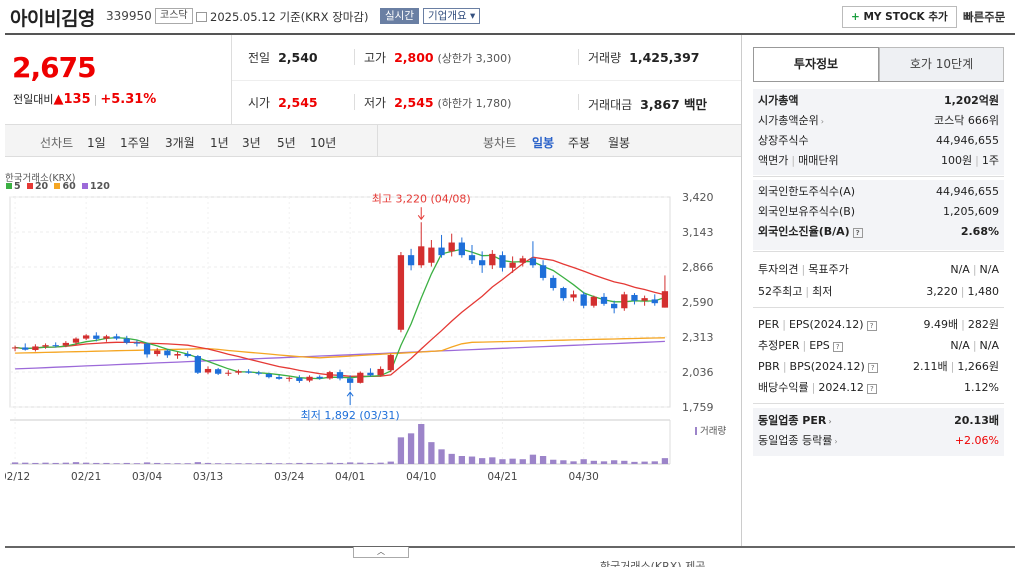 This screenshot has width=1024, height=567. Describe the element at coordinates (878, 421) in the screenshot. I see `info-row: 동일업종 PER › 20.13배` at that location.